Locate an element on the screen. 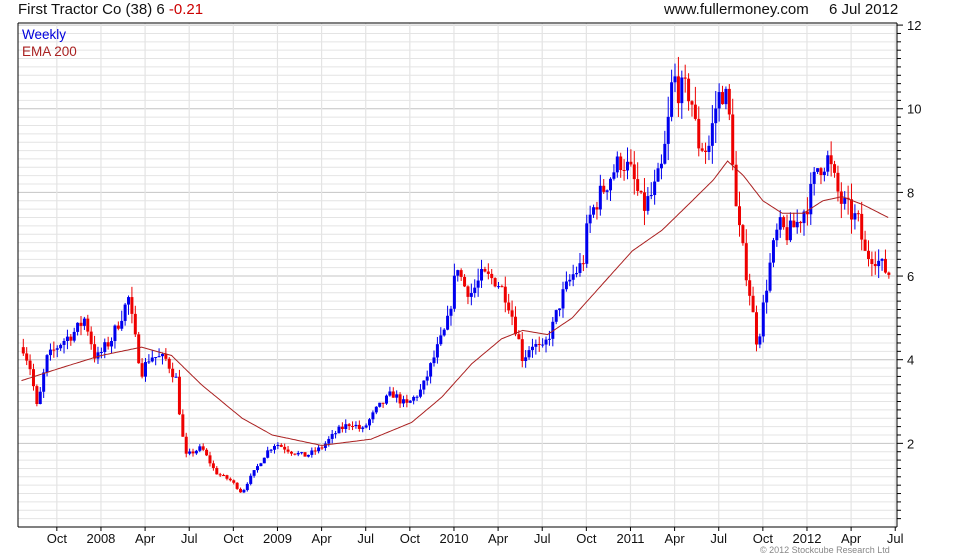  y-tick-label: 12 is located at coordinates (914, 25).